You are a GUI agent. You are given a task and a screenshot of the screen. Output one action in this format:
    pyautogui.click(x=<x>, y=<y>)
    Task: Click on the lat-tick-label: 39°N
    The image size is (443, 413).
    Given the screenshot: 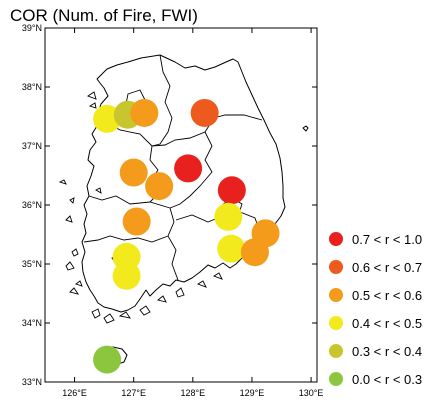 What is the action you would take?
    pyautogui.click(x=32, y=28)
    